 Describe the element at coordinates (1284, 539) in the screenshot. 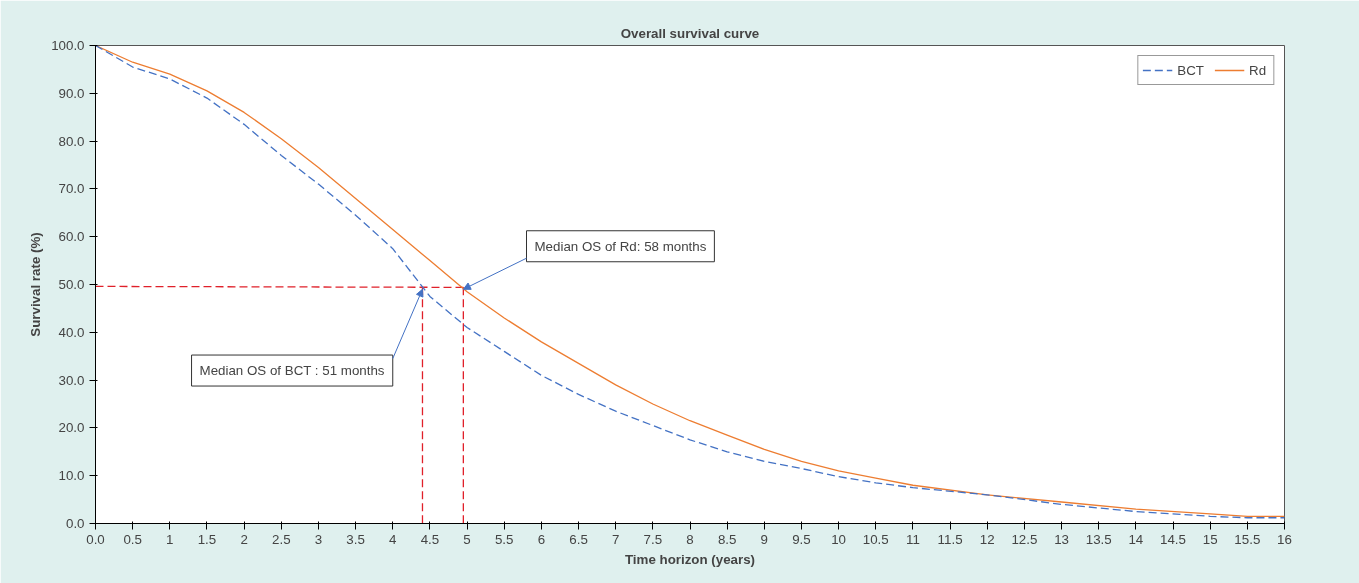

I see `x-tick-label: 16` at that location.